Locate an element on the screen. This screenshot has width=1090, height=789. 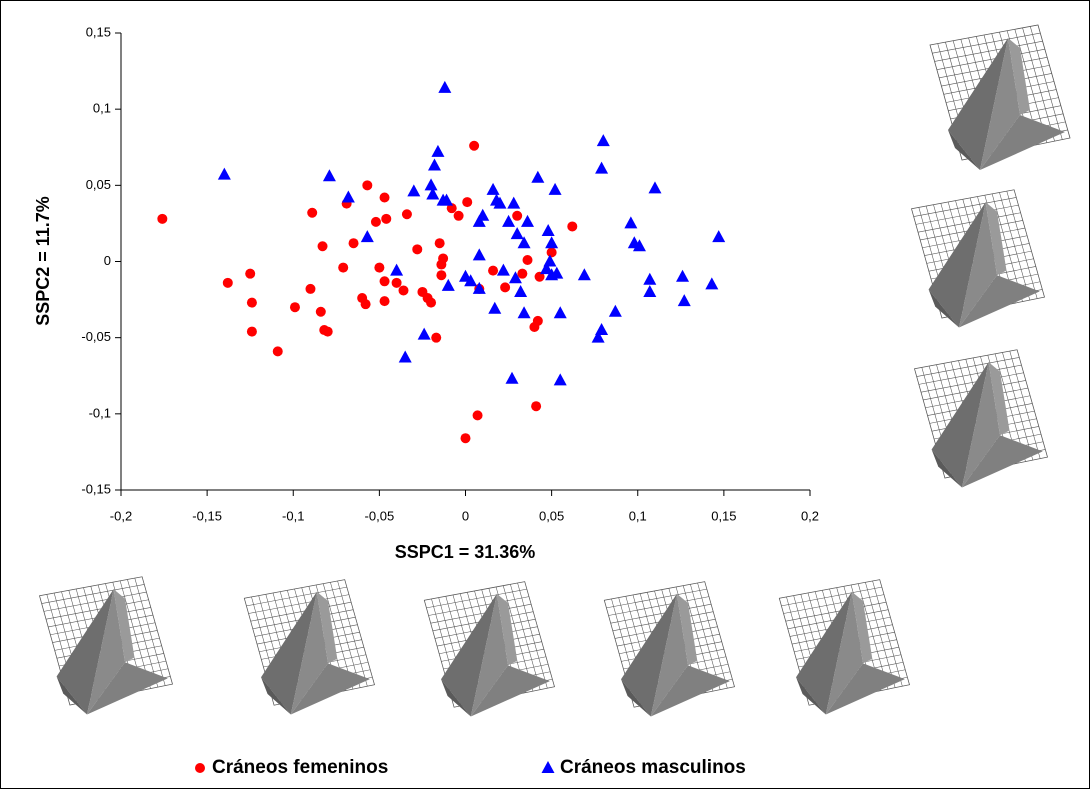
x-tick-label: -0,2 is located at coordinates (121, 515).